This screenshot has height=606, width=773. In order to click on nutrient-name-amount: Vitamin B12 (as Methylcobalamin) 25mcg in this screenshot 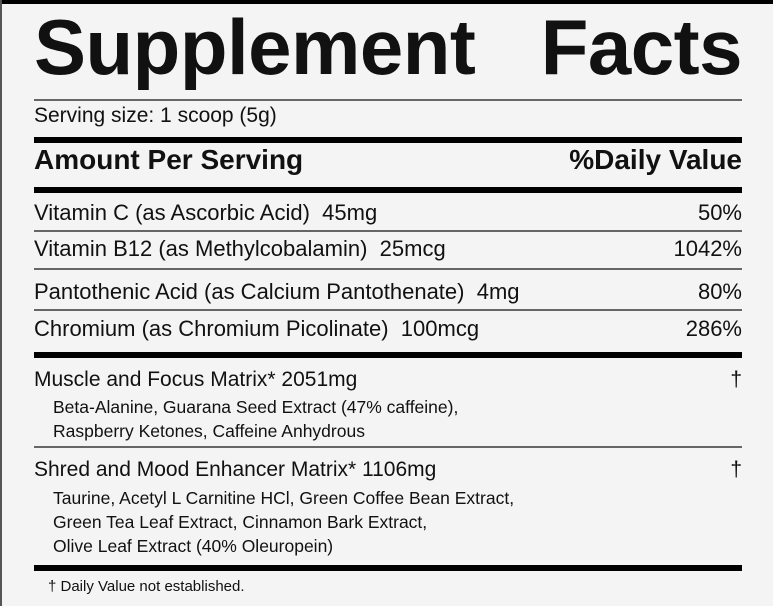, I will do `click(240, 248)`.